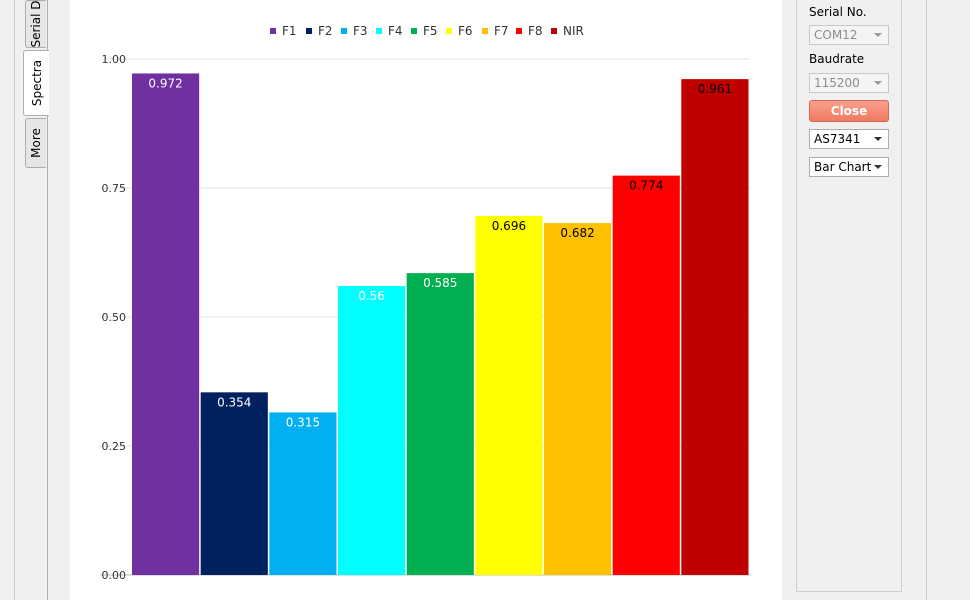  I want to click on bar-value-label: 0.961, so click(715, 89).